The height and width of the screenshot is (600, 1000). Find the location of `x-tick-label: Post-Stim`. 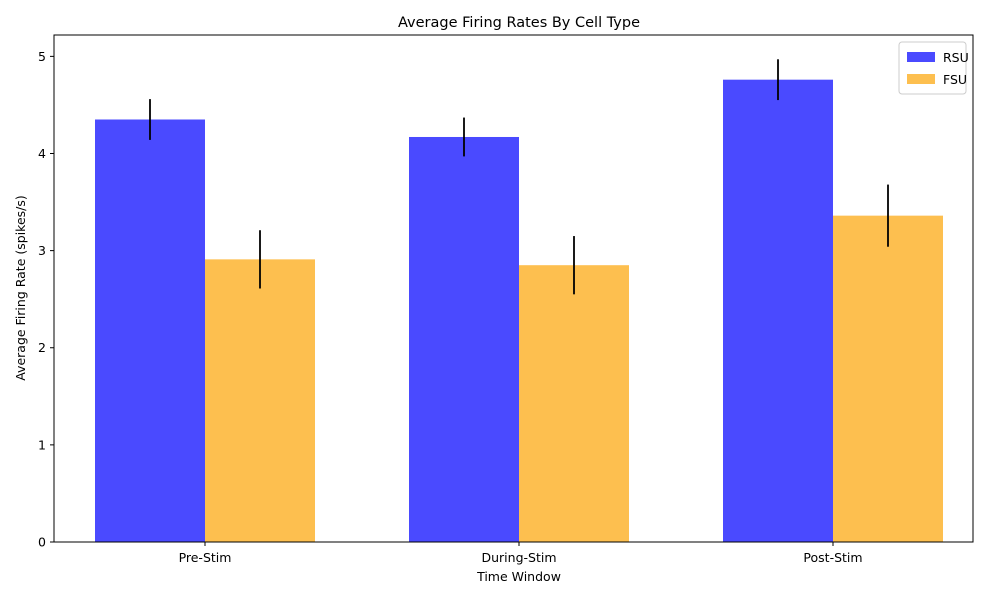

x-tick-label: Post-Stim is located at coordinates (832, 557).